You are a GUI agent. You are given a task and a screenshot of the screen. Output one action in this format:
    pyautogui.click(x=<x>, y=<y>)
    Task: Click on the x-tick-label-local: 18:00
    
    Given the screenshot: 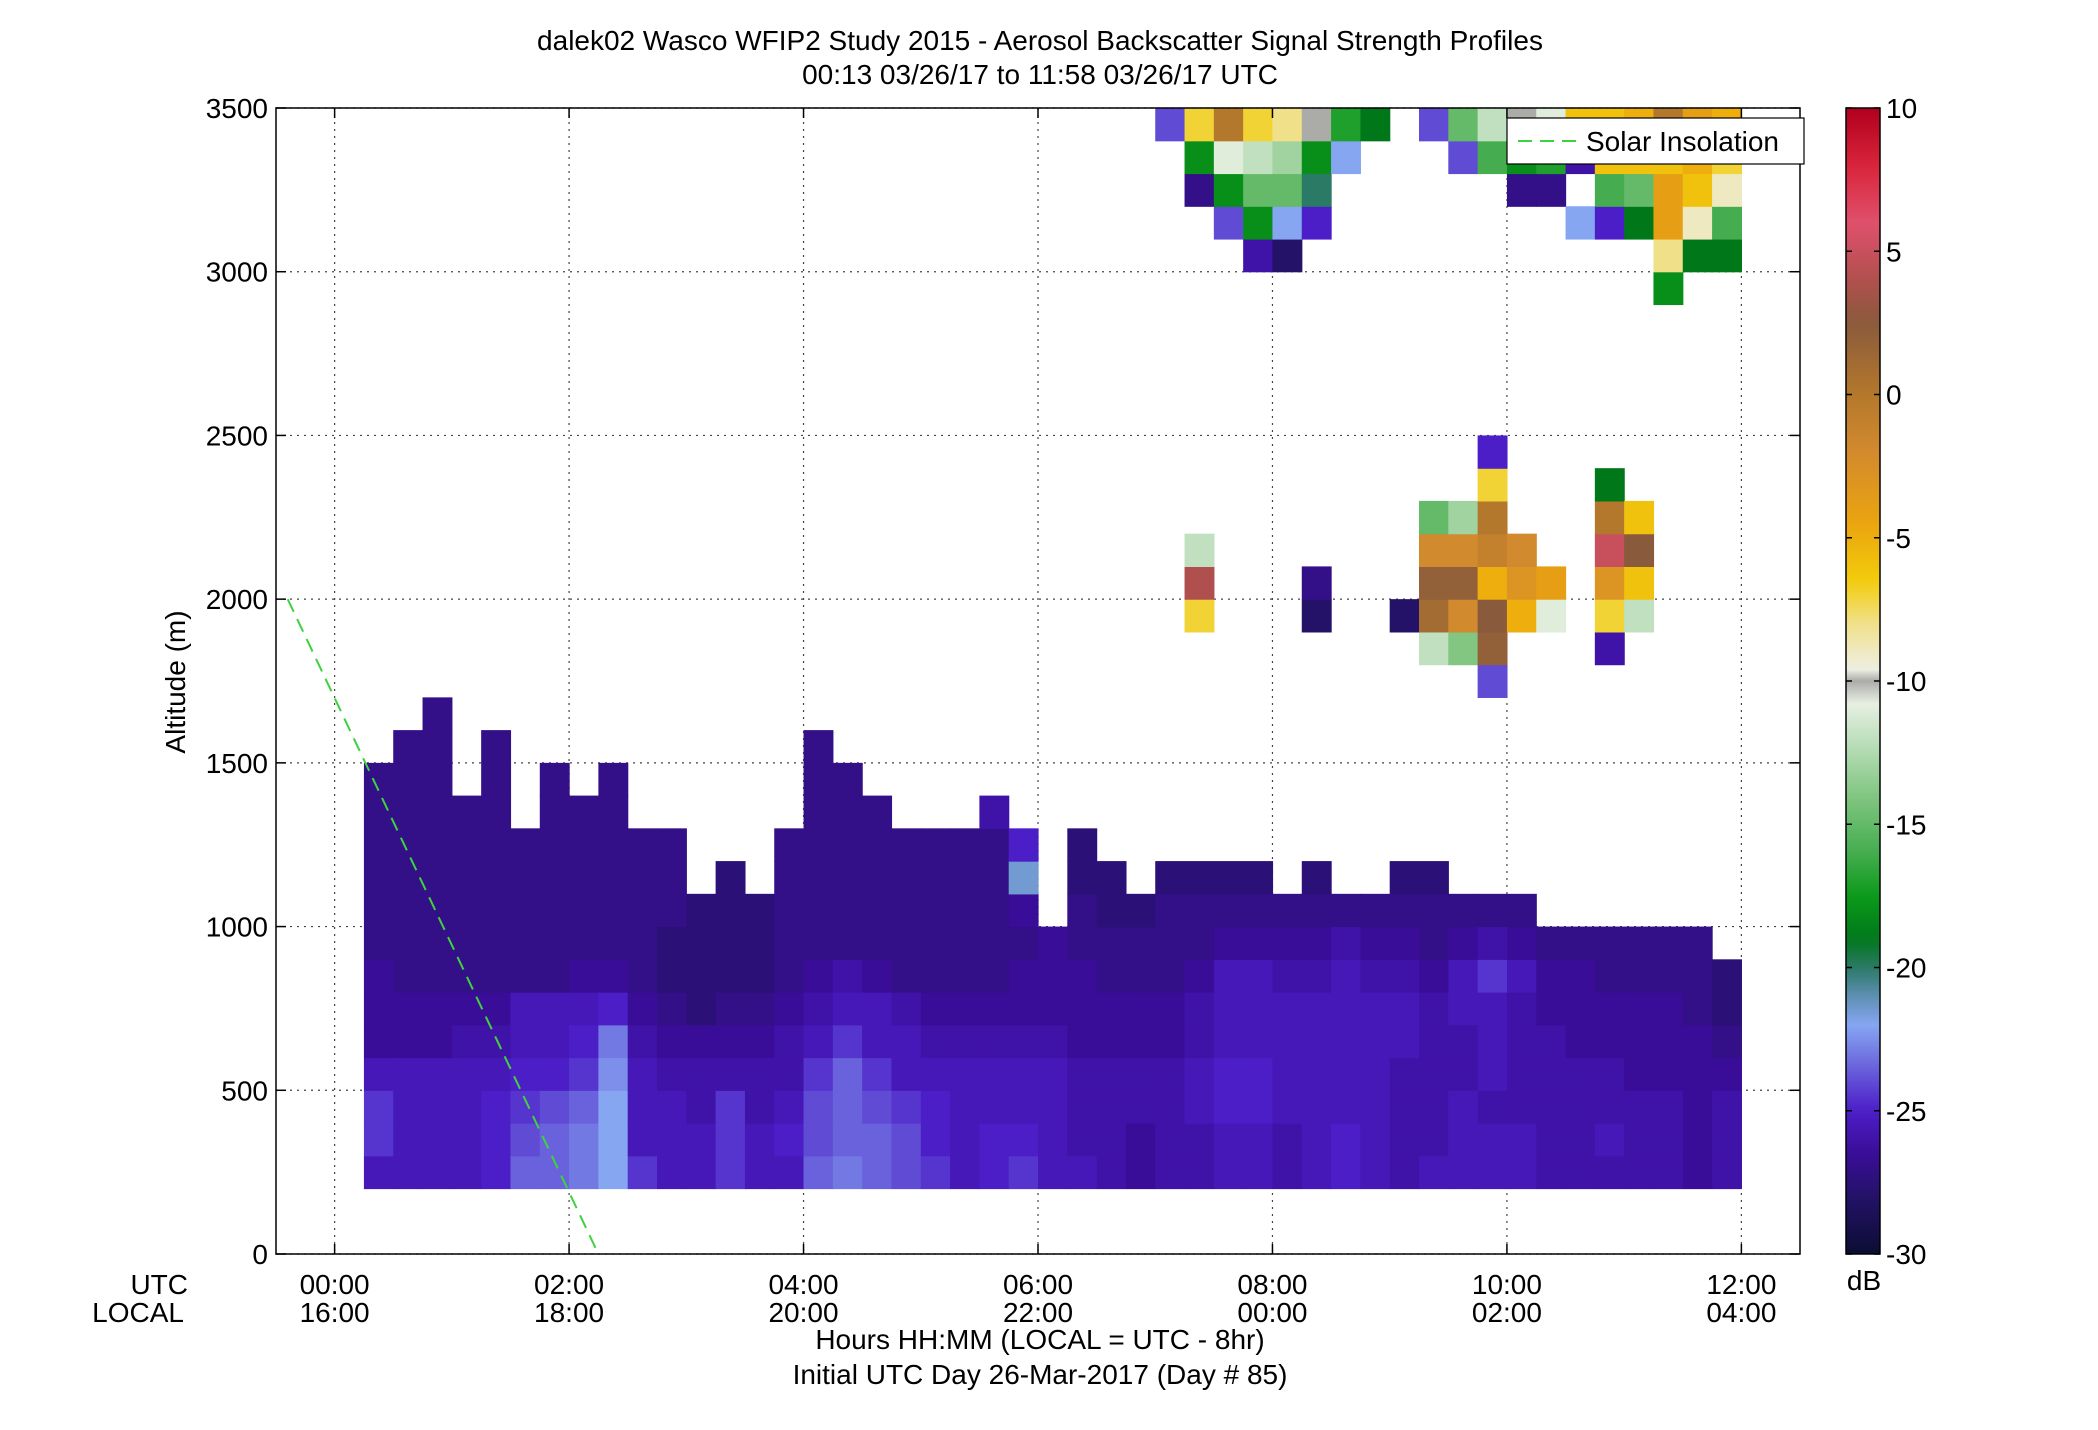 What is the action you would take?
    pyautogui.click(x=569, y=1312)
    